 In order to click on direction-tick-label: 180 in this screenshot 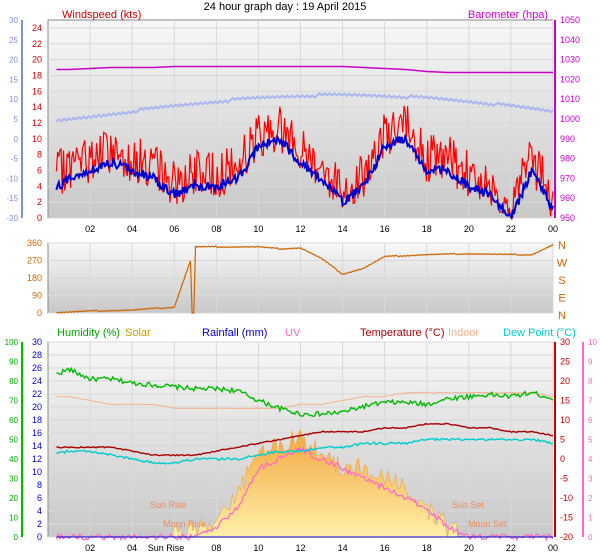, I will do `click(34, 278)`.